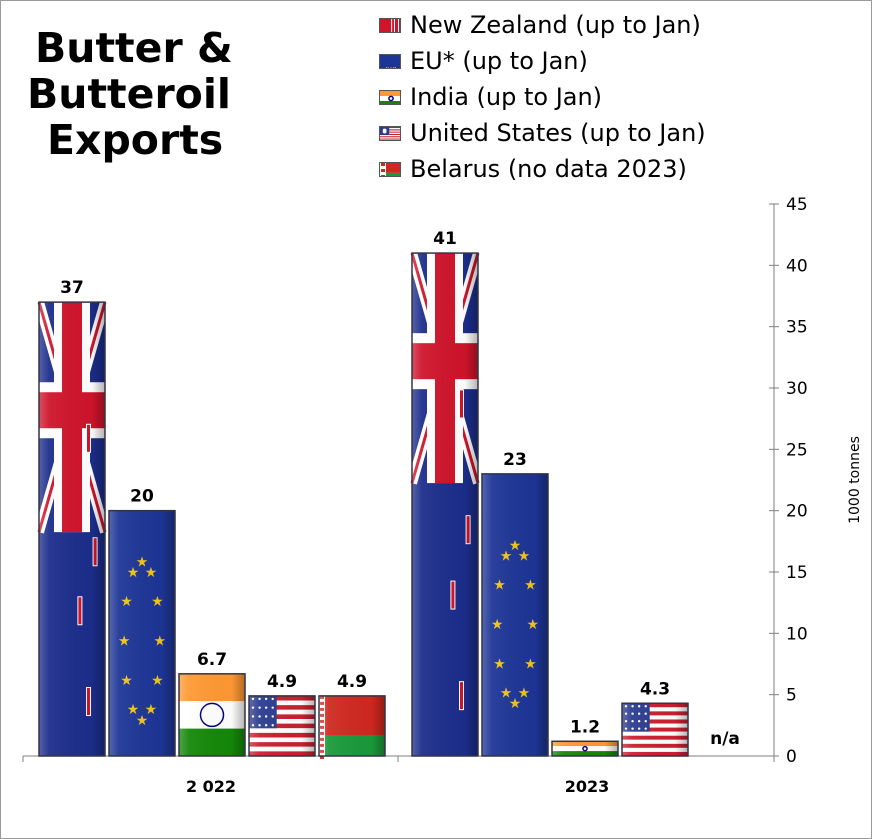  I want to click on x-category-label: 2023, so click(587, 786).